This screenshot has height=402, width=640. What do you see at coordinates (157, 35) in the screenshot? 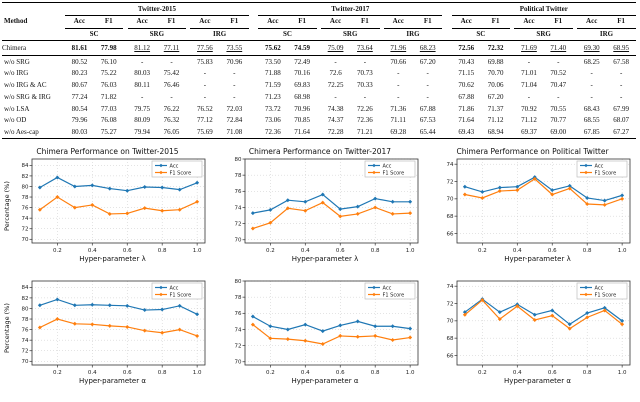
I see `subgroup-header: SRG` at bounding box center [157, 35].